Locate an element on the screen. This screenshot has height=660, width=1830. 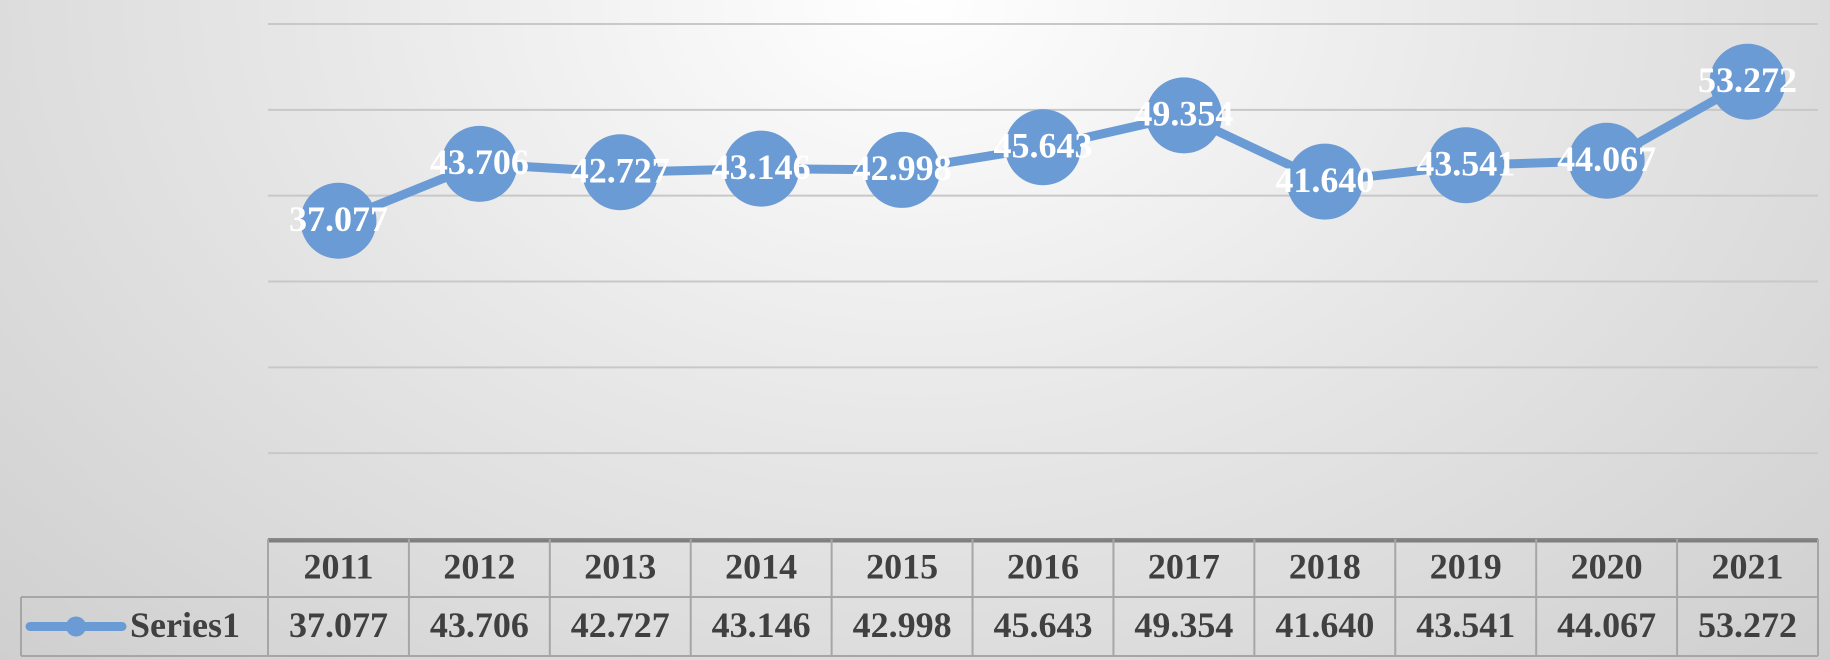
legend-marker is located at coordinates (76, 626).